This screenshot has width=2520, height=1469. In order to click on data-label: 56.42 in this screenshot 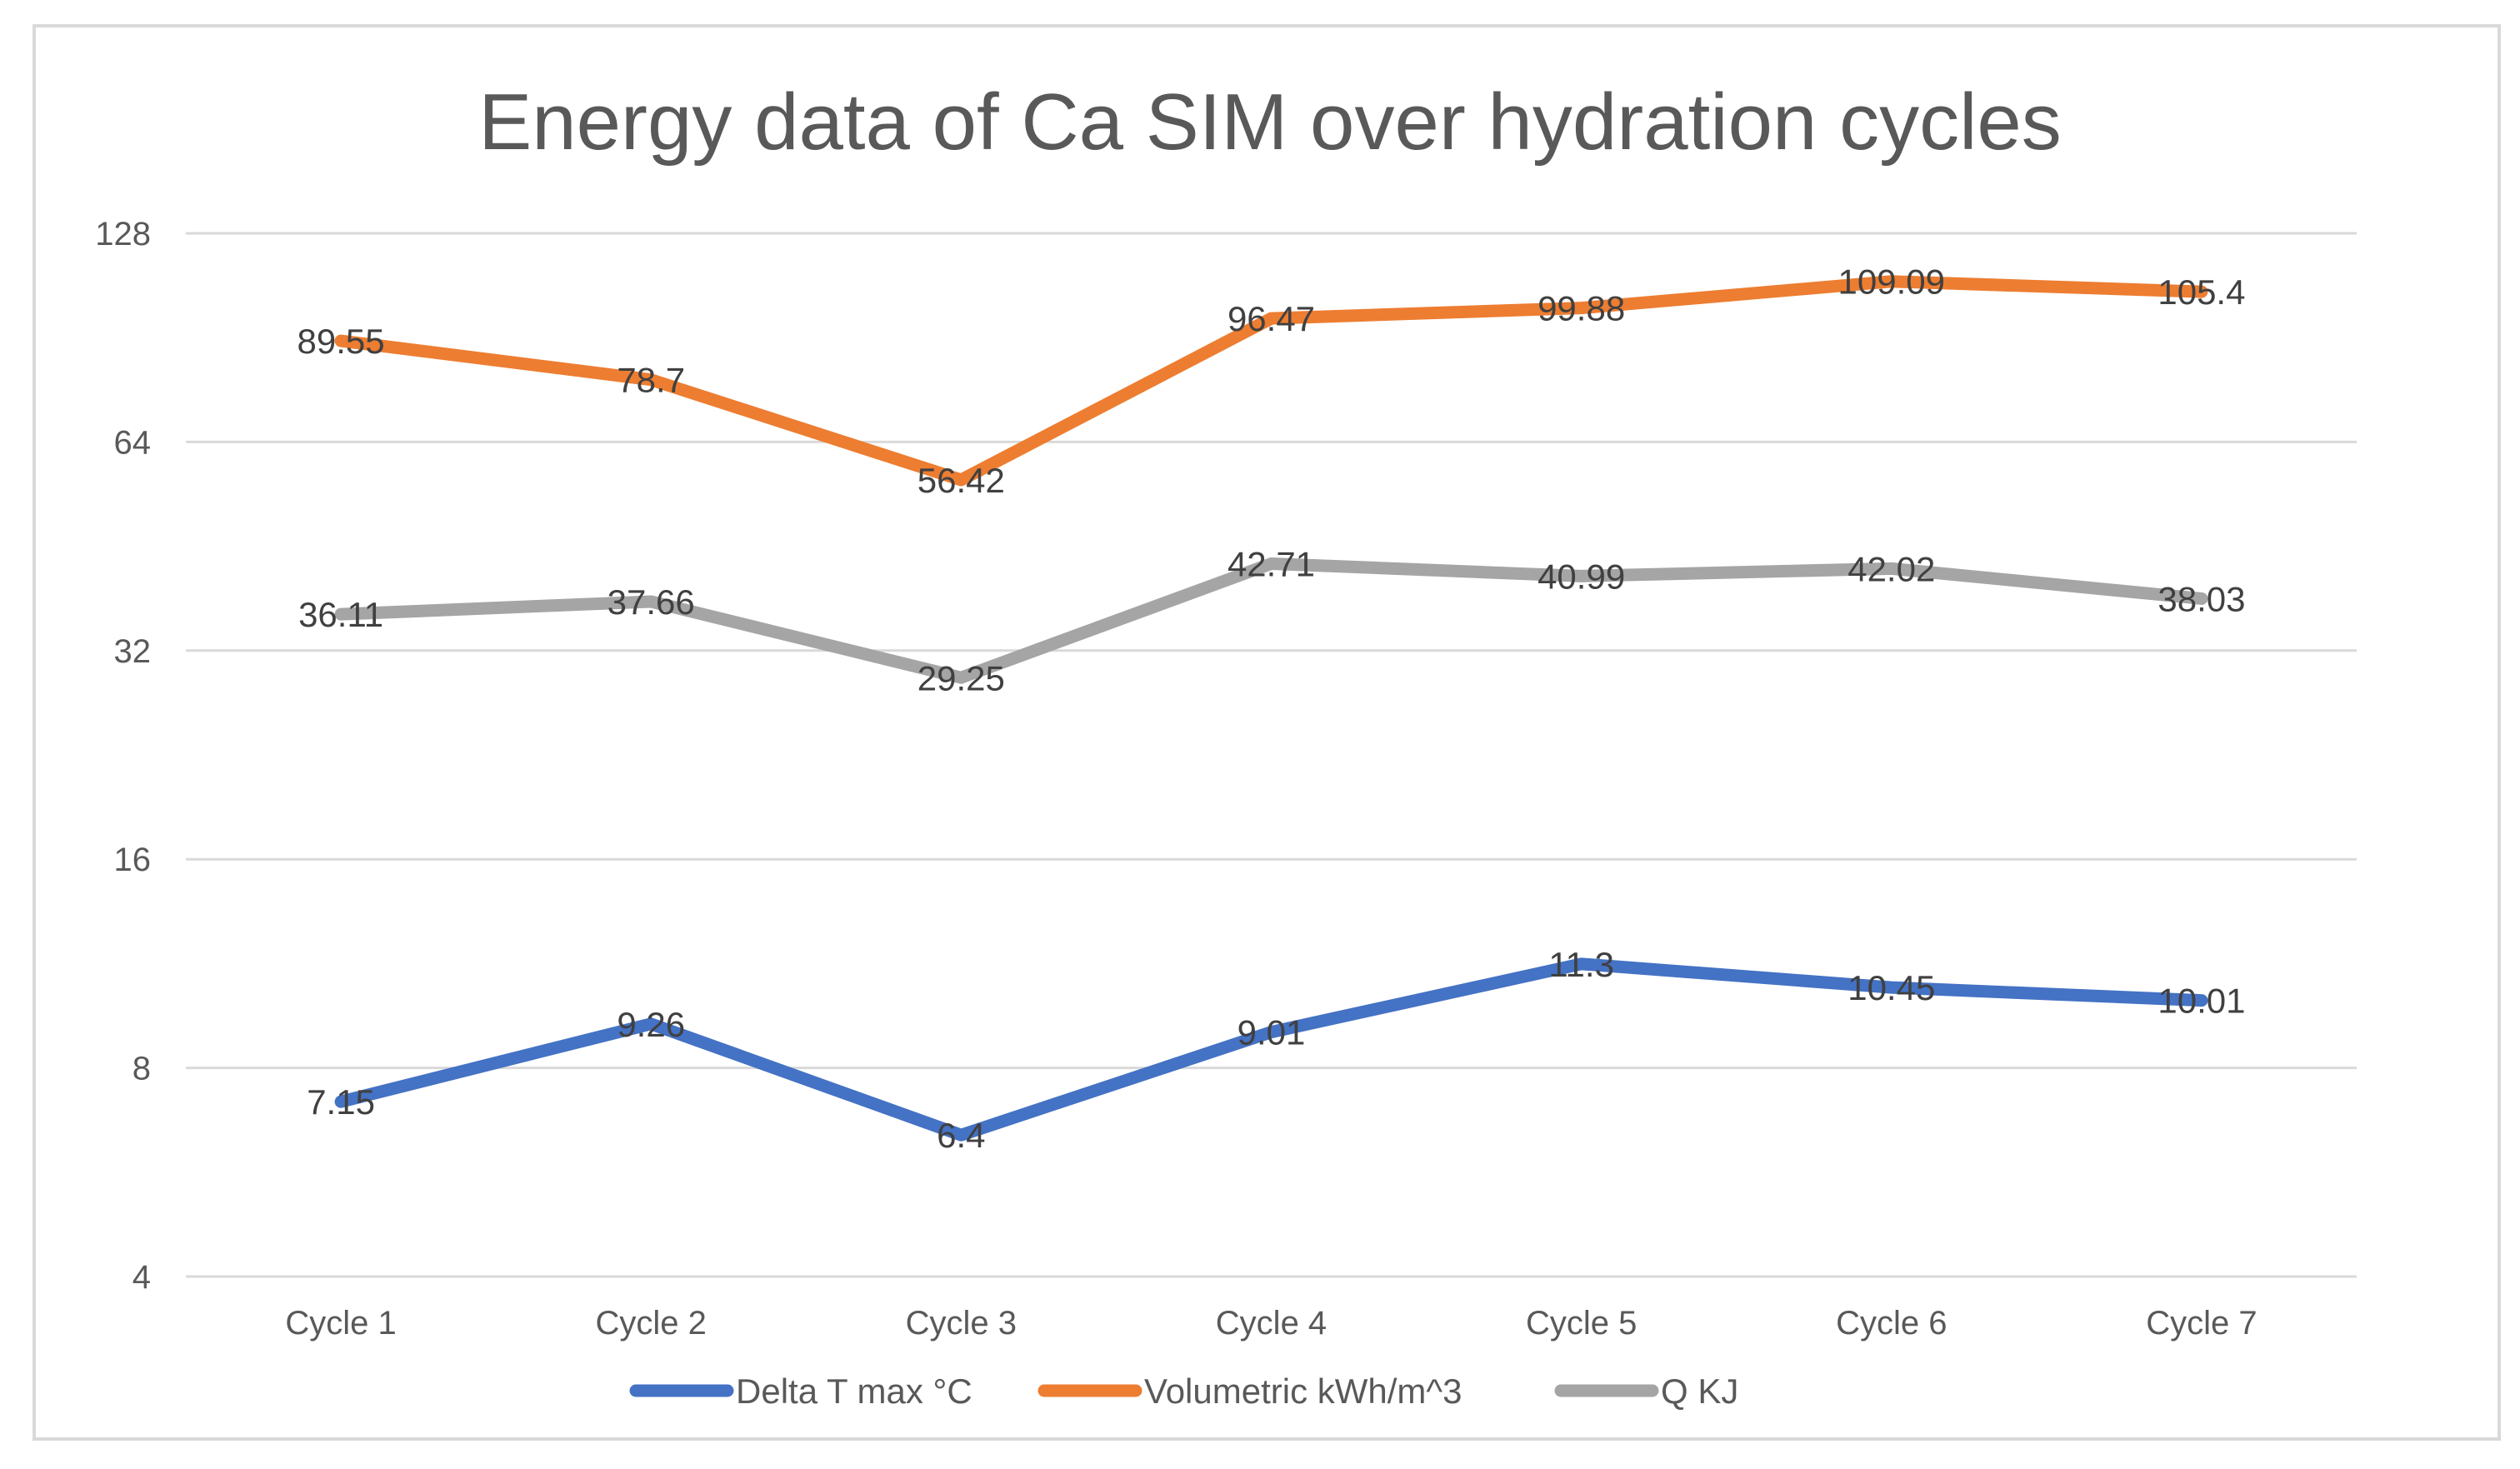, I will do `click(961, 481)`.